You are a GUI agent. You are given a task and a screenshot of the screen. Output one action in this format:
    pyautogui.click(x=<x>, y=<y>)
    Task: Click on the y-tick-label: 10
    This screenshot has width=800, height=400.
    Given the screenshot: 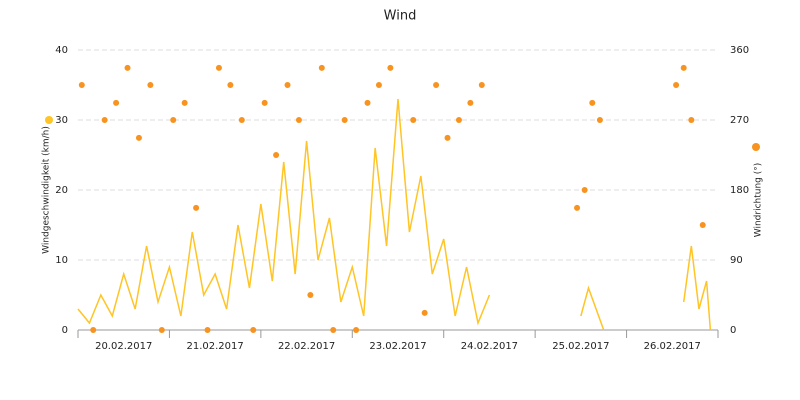 What is the action you would take?
    pyautogui.click(x=61, y=260)
    